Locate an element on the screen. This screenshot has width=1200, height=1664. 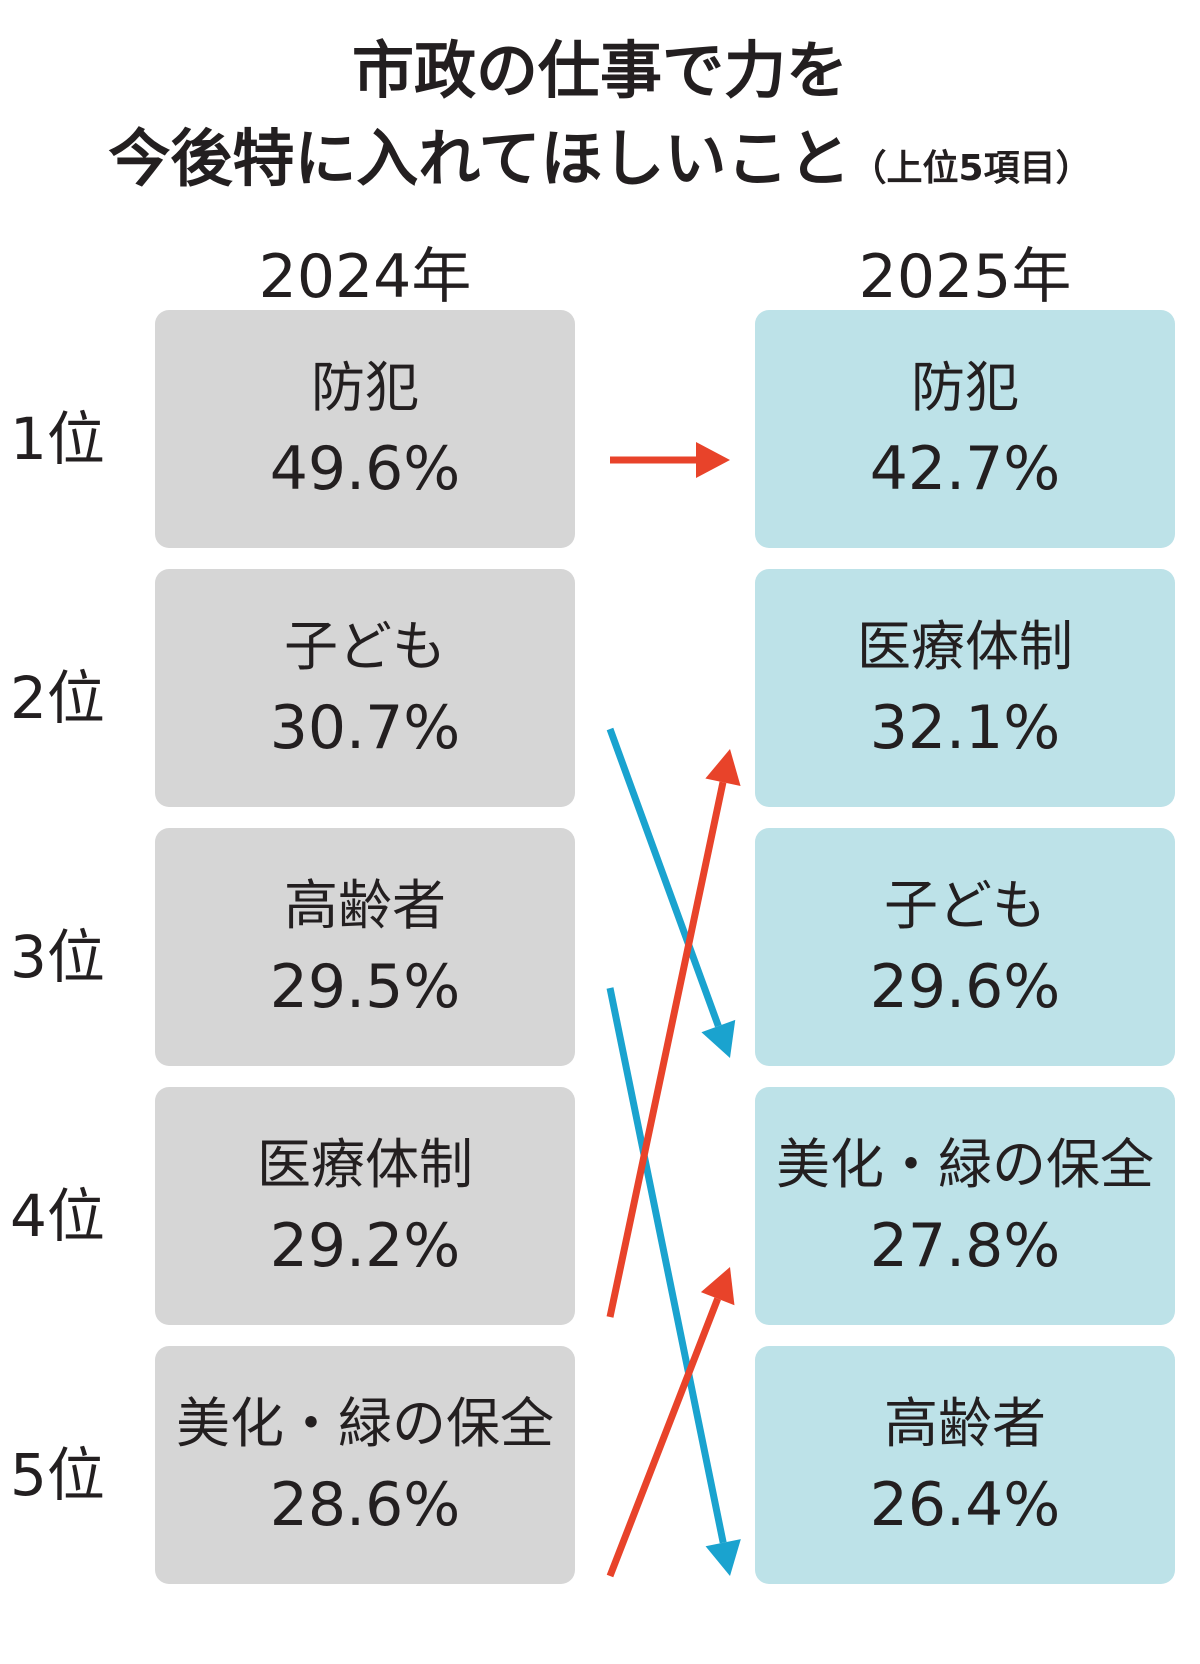
year-header-2025: 2025年 is located at coordinates (965, 277).